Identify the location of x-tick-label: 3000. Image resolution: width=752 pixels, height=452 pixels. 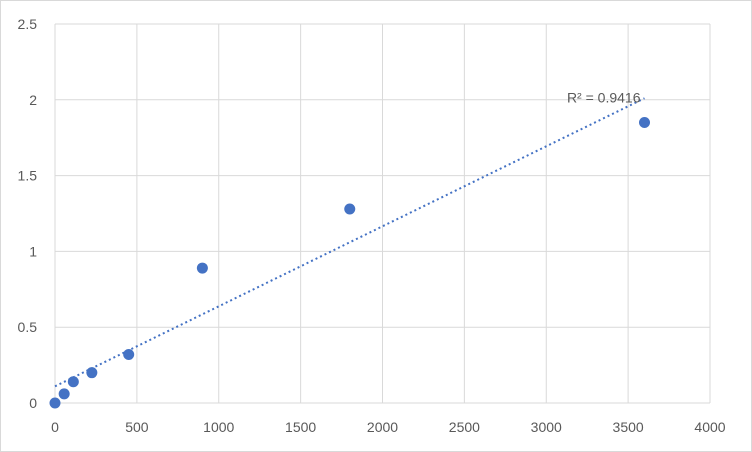
(546, 427).